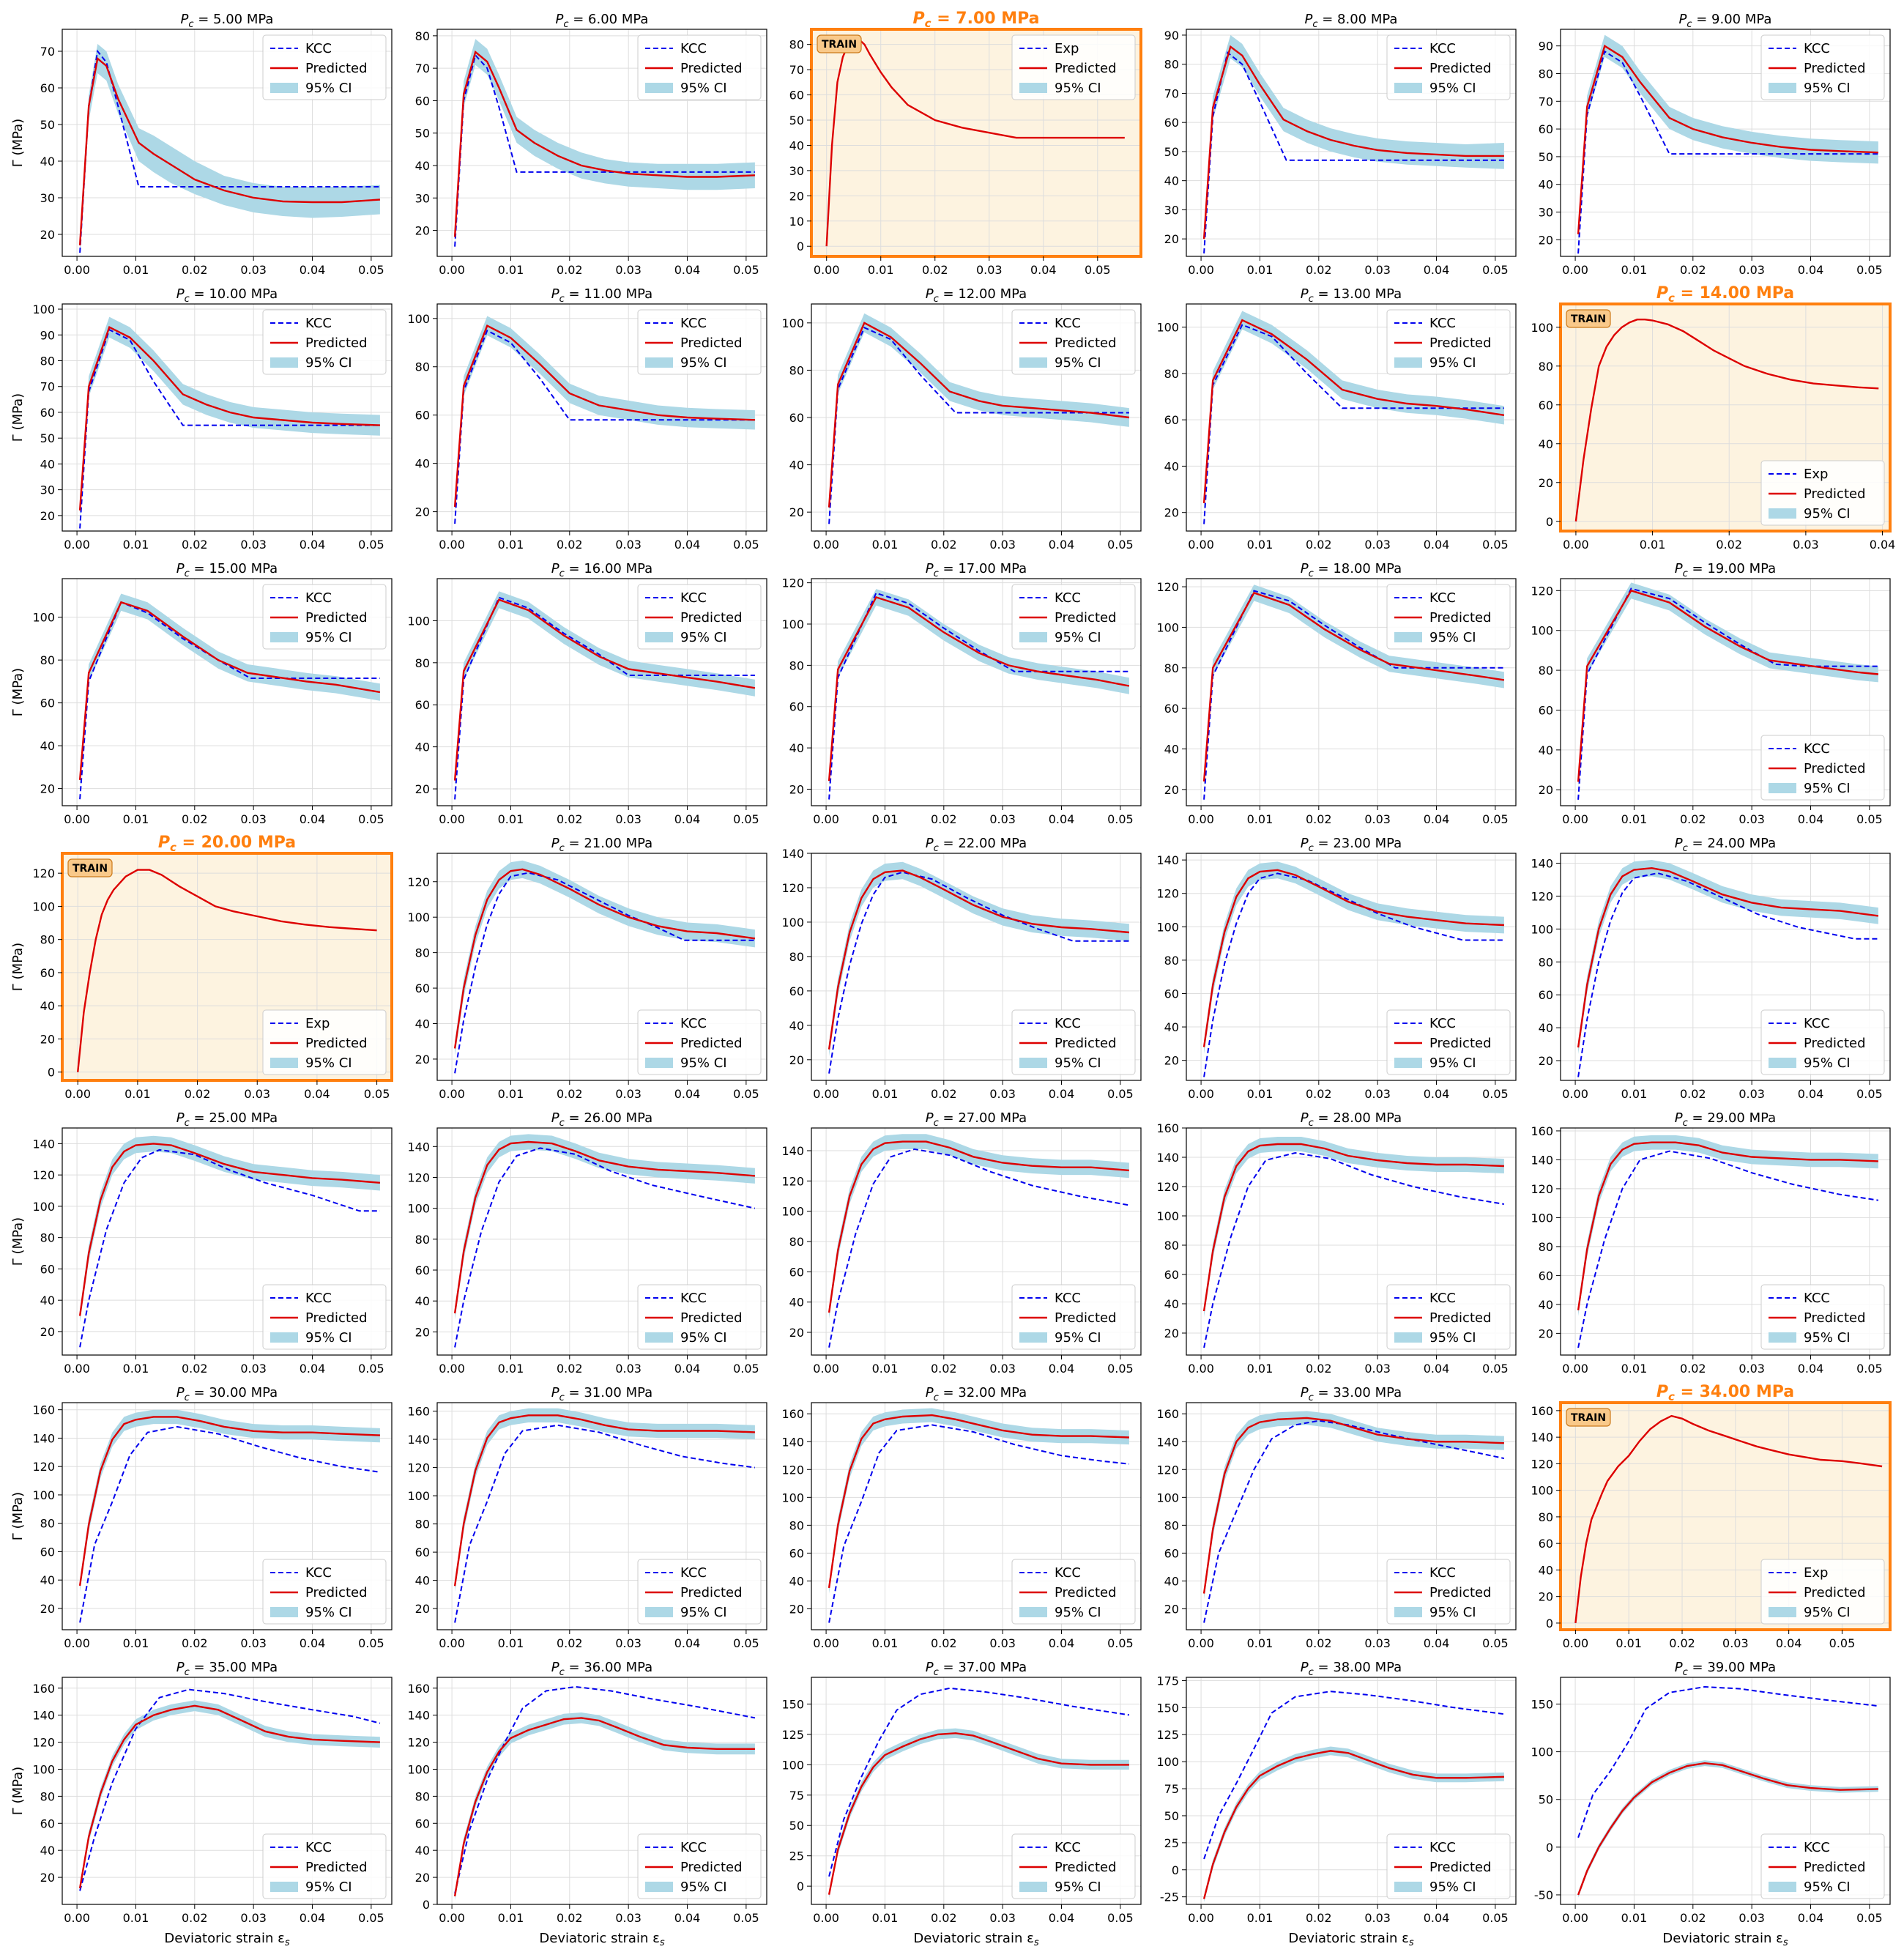 The width and height of the screenshot is (1904, 1952). What do you see at coordinates (604, 1807) in the screenshot?
I see `predicted-line` at bounding box center [604, 1807].